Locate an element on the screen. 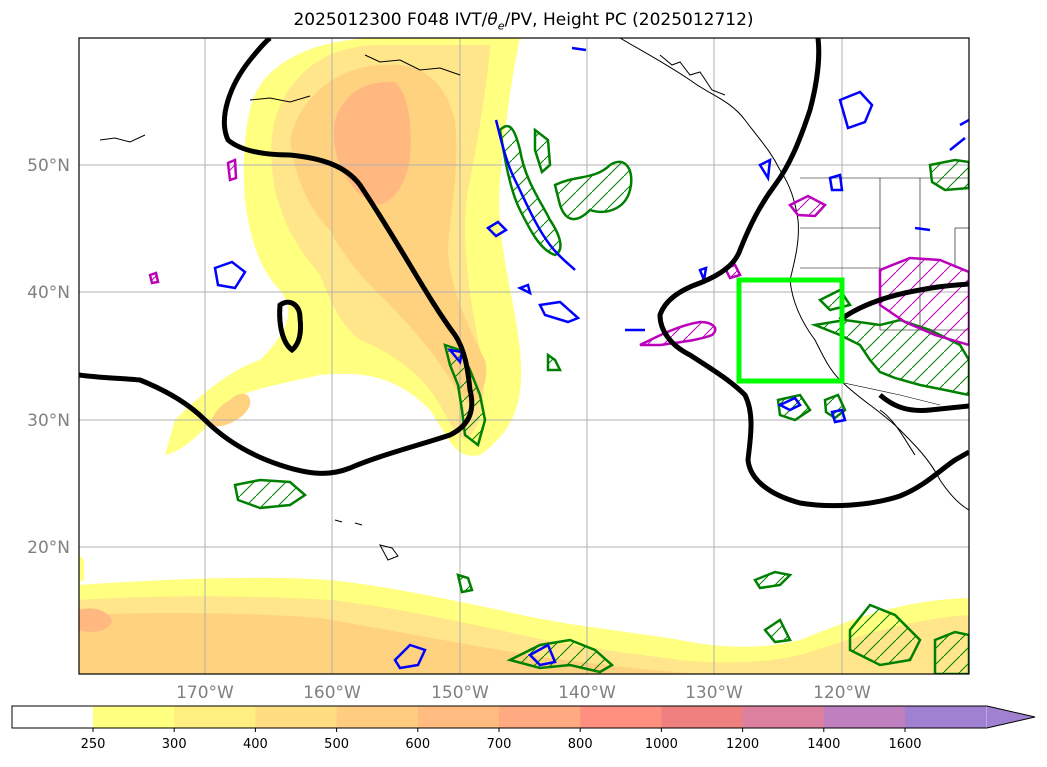  colorbar-cells is located at coordinates (540, 717).